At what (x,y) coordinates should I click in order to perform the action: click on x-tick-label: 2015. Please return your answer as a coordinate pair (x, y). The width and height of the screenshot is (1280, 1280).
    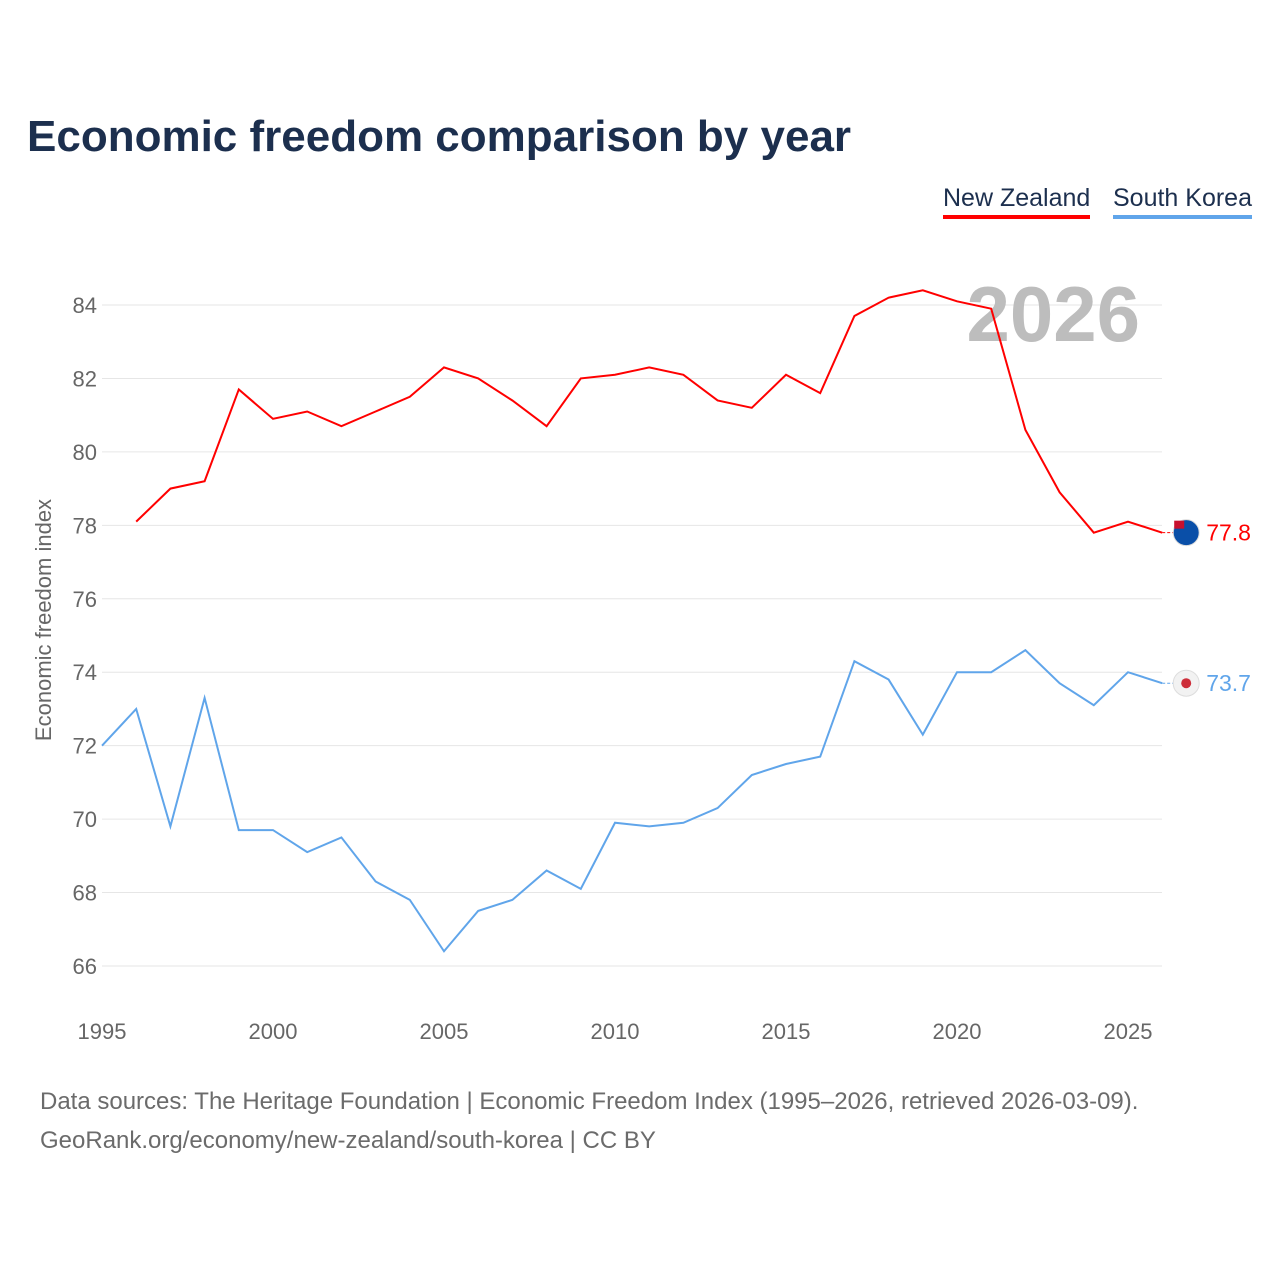
    Looking at the image, I should click on (786, 1031).